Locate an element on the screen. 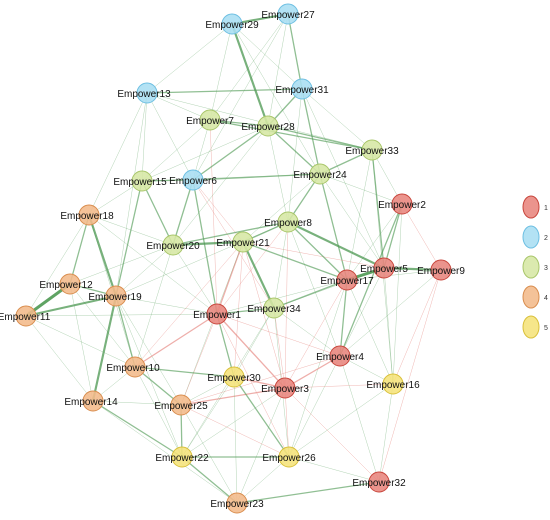  node-empower12: Empower12 is located at coordinates (66, 284).